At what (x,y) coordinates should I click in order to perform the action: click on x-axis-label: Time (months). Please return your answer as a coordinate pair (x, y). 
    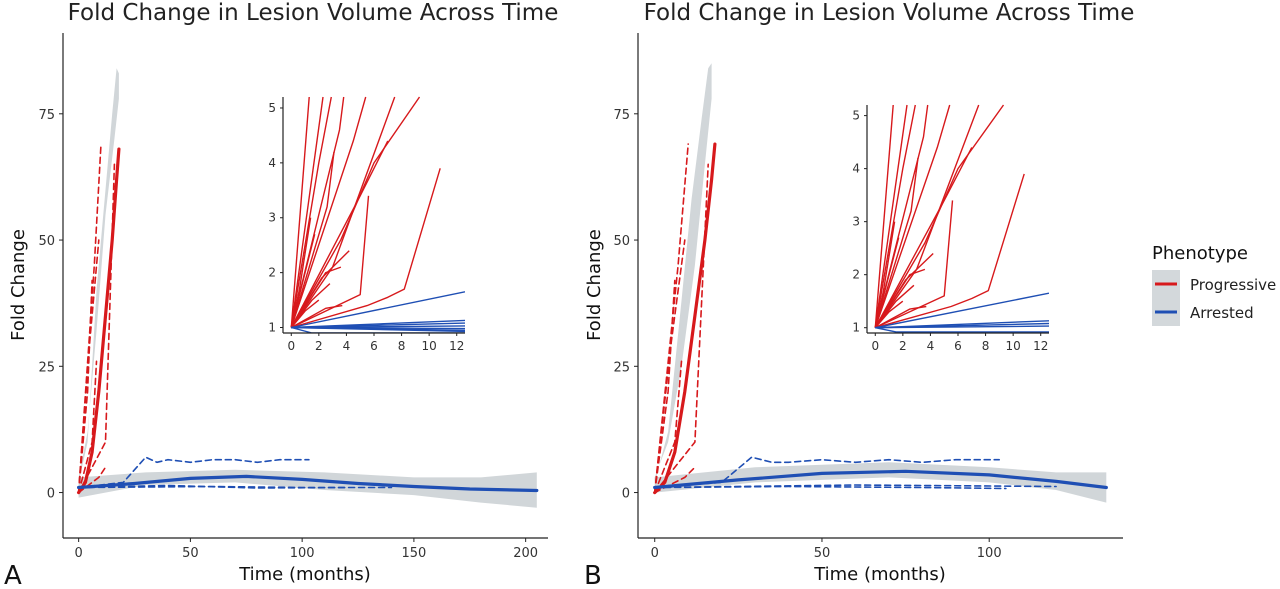
    Looking at the image, I should click on (879, 574).